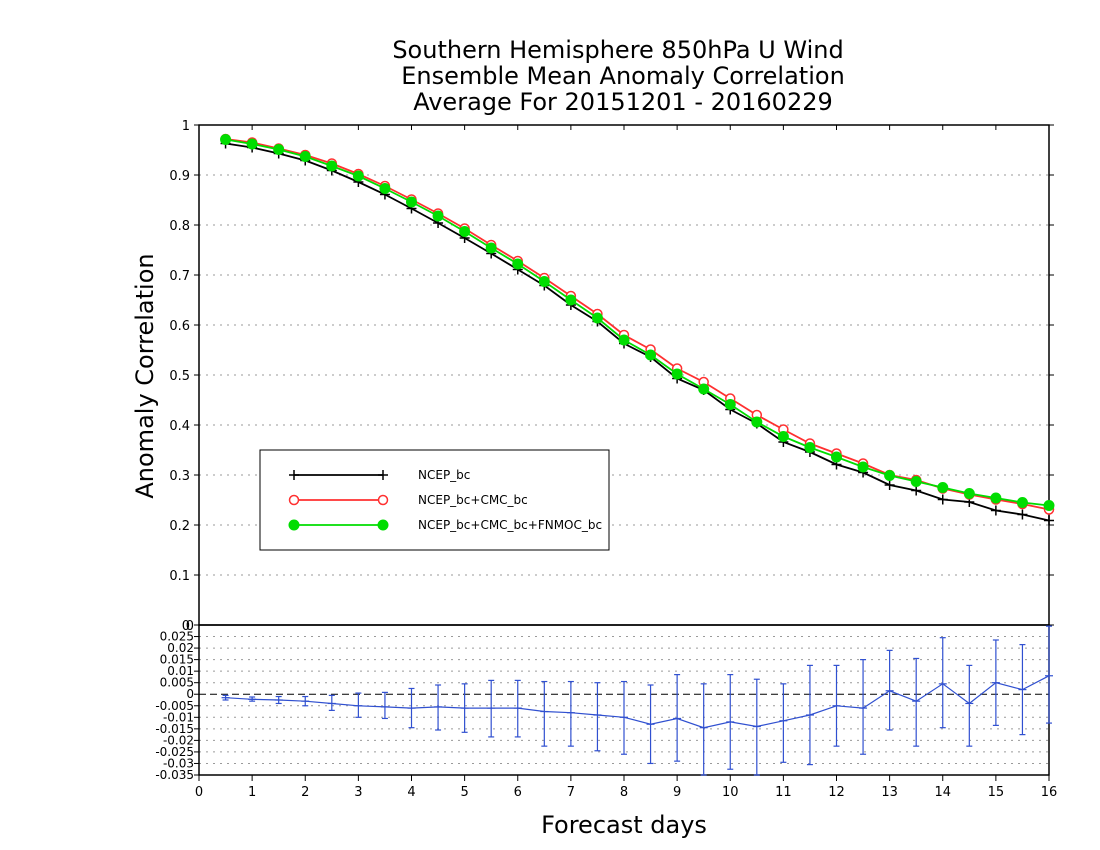 Image resolution: width=1100 pixels, height=850 pixels. Describe the element at coordinates (179, 226) in the screenshot. I see `main-y-tick-label: 0.8` at that location.